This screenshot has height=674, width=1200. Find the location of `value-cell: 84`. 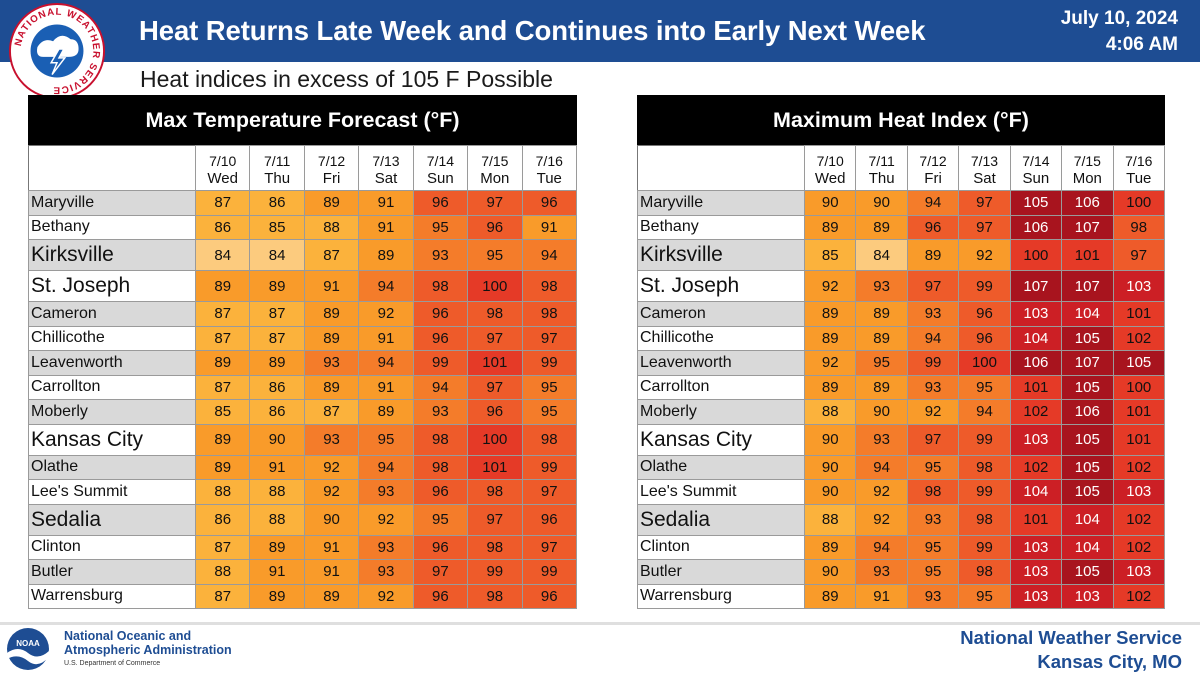

value-cell: 84 is located at coordinates (222, 255).